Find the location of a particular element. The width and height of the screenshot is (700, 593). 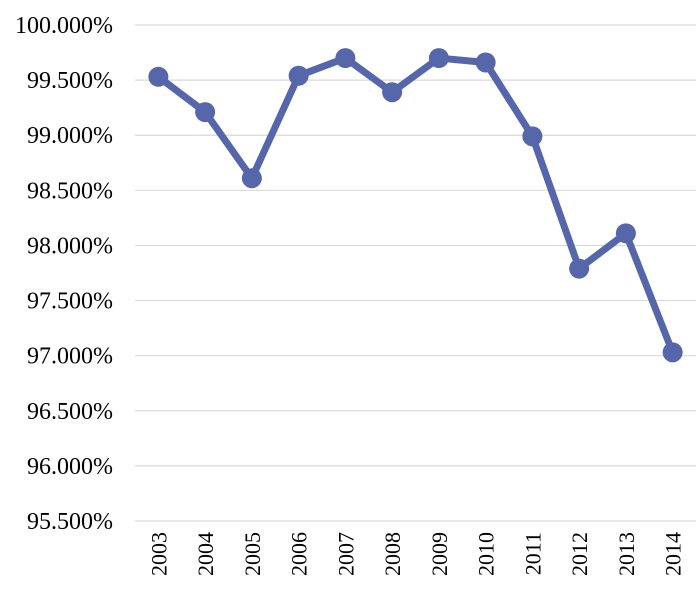

y-tick-label: 97.000% is located at coordinates (70, 357).